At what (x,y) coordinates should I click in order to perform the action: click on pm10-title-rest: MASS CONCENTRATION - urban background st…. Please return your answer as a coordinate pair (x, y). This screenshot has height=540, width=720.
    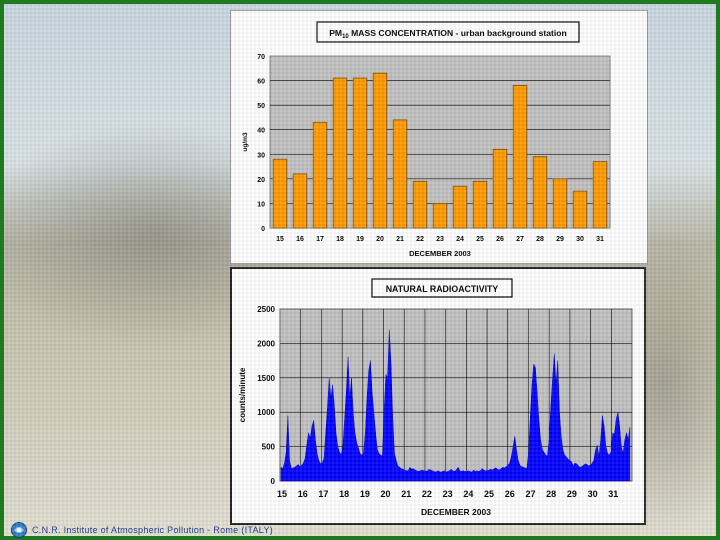
    Looking at the image, I should click on (458, 33).